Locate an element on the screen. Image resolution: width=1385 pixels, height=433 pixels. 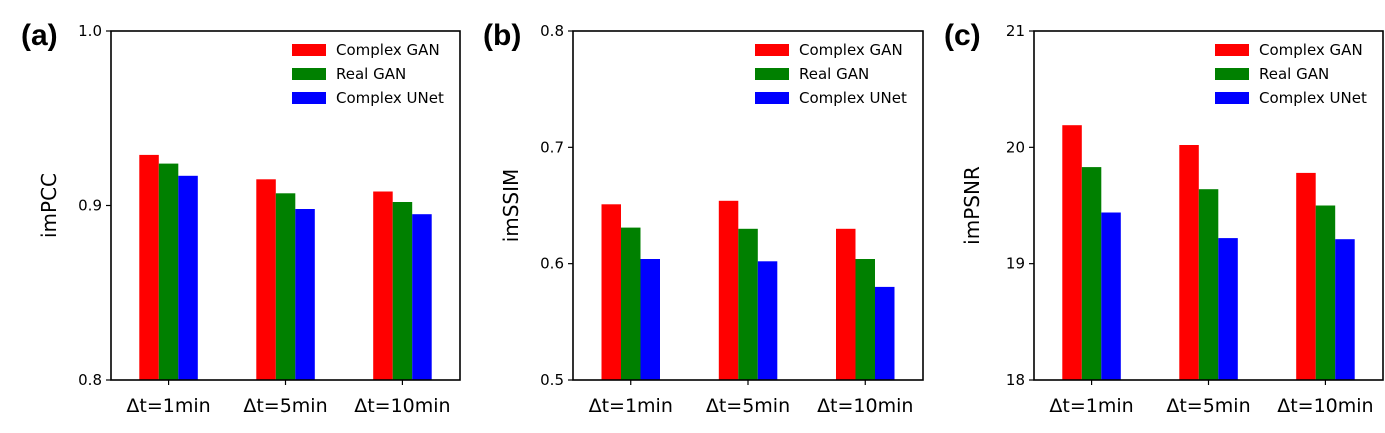
y-axis-label: imSSIM is located at coordinates (511, 206).